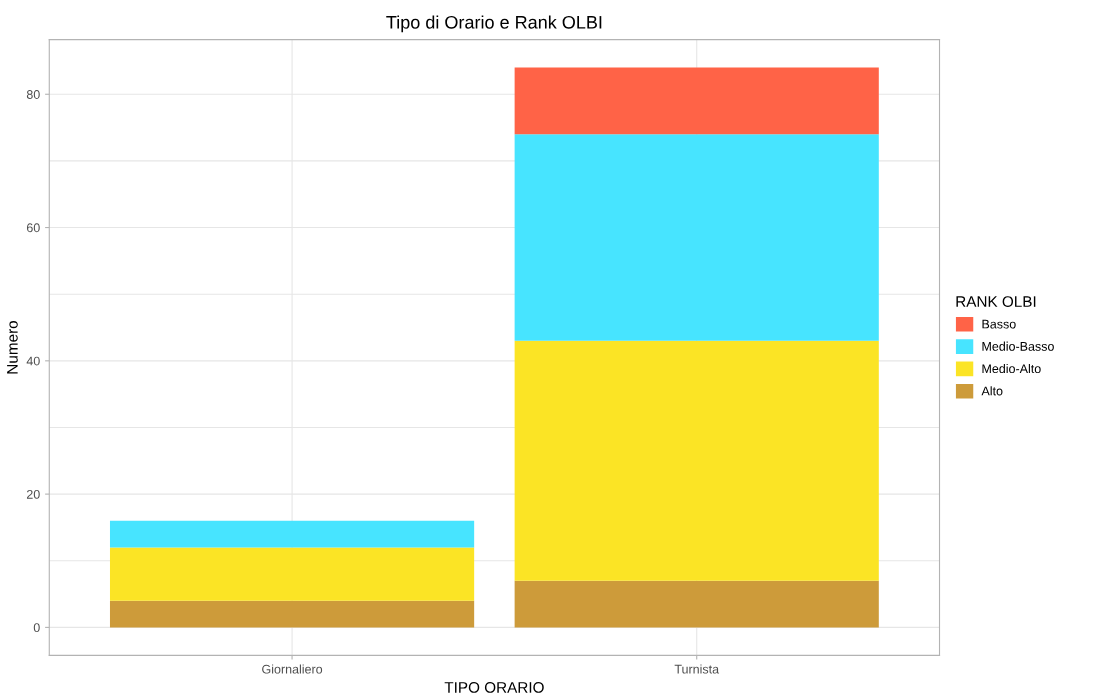 The image size is (1095, 695). What do you see at coordinates (494, 687) in the screenshot?
I see `x-axis-title: TIPO ORARIO` at bounding box center [494, 687].